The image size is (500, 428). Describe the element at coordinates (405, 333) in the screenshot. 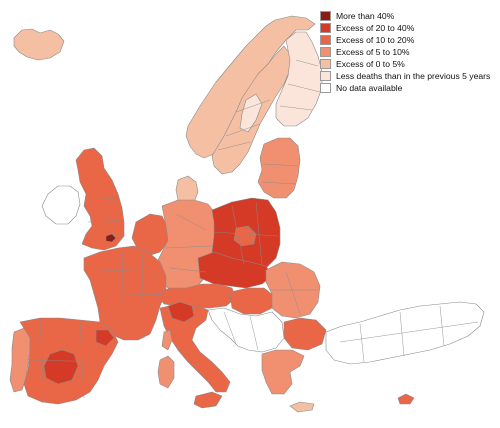

I see `region-turkey` at that location.